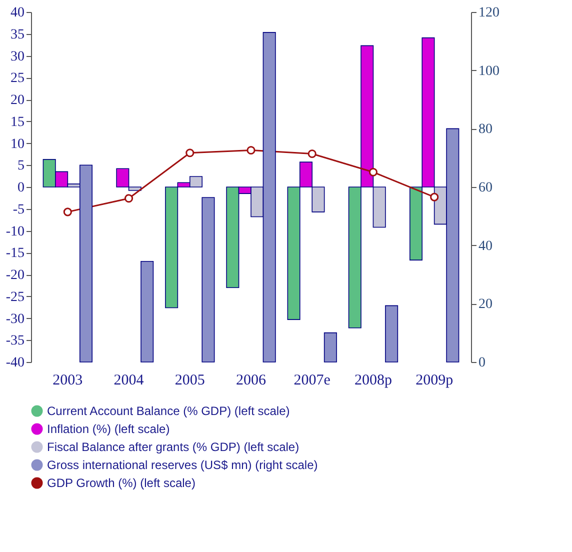  What do you see at coordinates (15, 232) in the screenshot?
I see `y-tick-label: -10` at bounding box center [15, 232].